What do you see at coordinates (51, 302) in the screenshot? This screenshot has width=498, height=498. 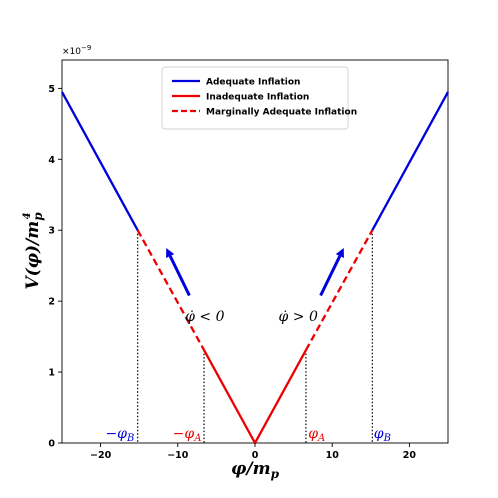 I see `y-tick-label-2: 2` at bounding box center [51, 302].